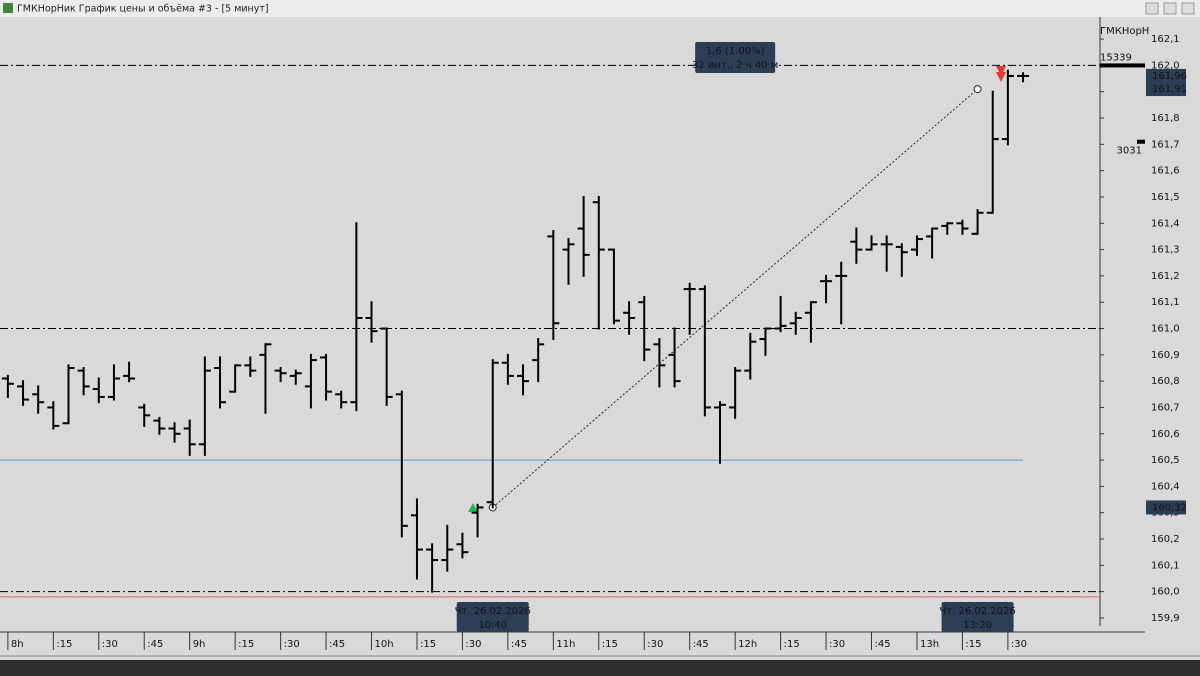 This screenshot has height=676, width=1200. Describe the element at coordinates (977, 89) in the screenshot. I see `measure-point` at that location.